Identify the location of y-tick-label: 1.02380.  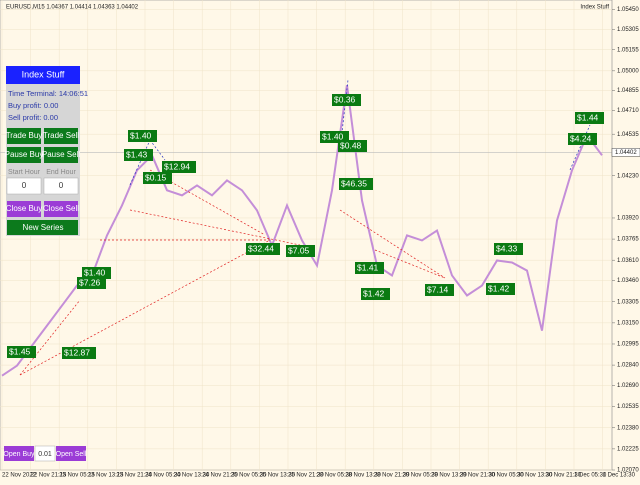
(628, 428).